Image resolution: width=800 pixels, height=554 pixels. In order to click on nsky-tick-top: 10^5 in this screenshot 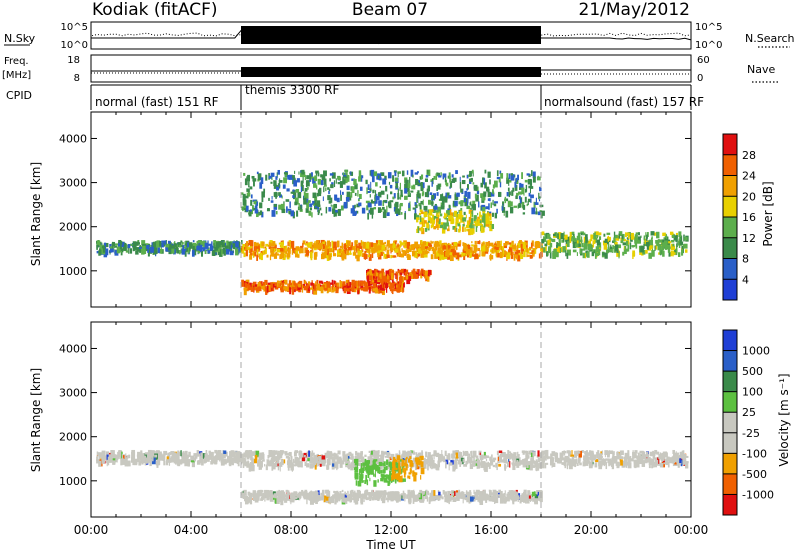, I will do `click(74, 27)`.